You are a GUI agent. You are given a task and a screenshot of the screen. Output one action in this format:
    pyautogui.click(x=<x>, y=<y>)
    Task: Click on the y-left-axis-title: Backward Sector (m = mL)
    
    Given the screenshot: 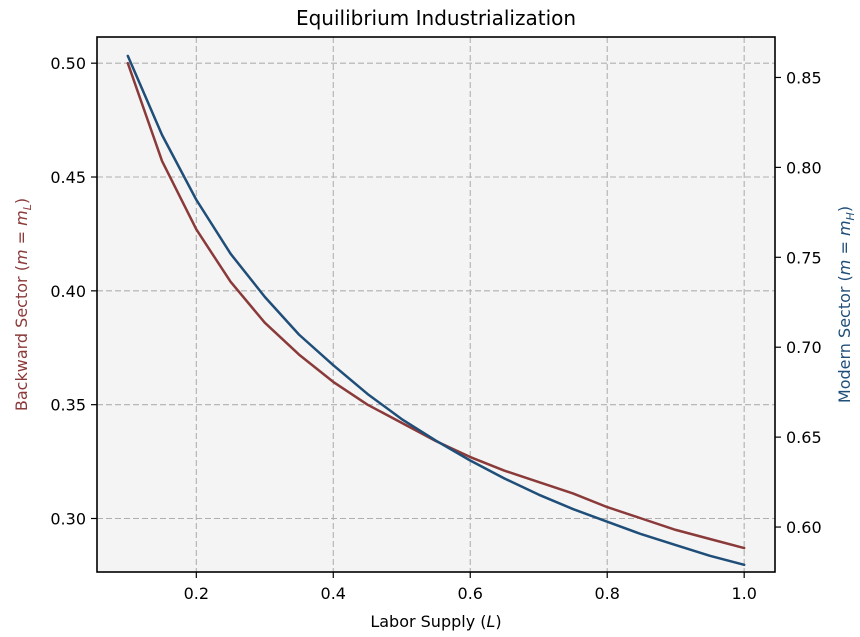 What is the action you would take?
    pyautogui.click(x=23, y=304)
    